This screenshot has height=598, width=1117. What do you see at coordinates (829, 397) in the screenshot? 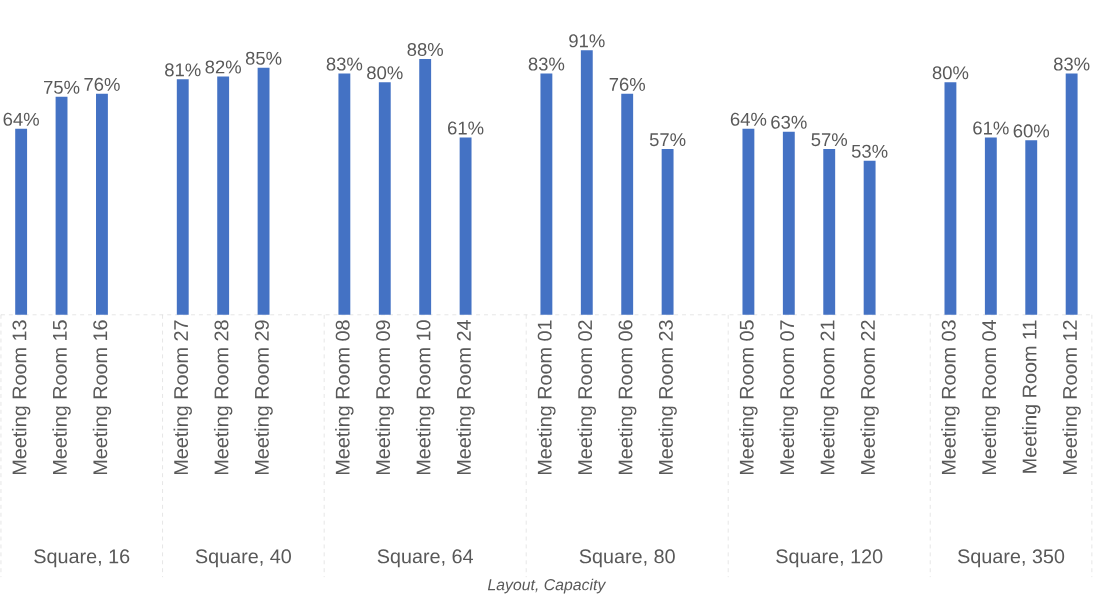
I see `x-tick-label: Meeting Room 21` at bounding box center [829, 397].